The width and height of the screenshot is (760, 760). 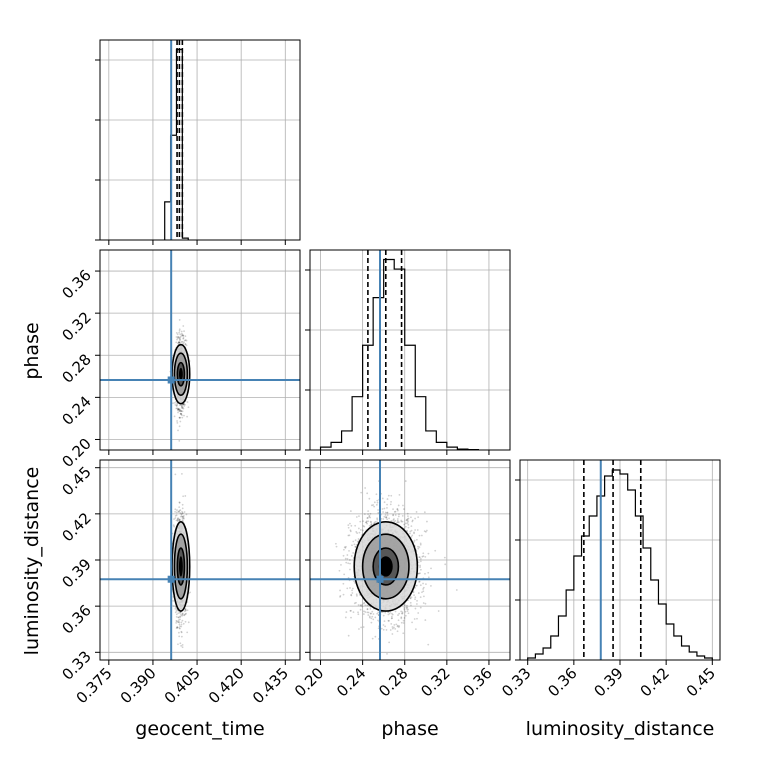 What do you see at coordinates (399, 354) in the screenshot?
I see `histogram-phase` at bounding box center [399, 354].